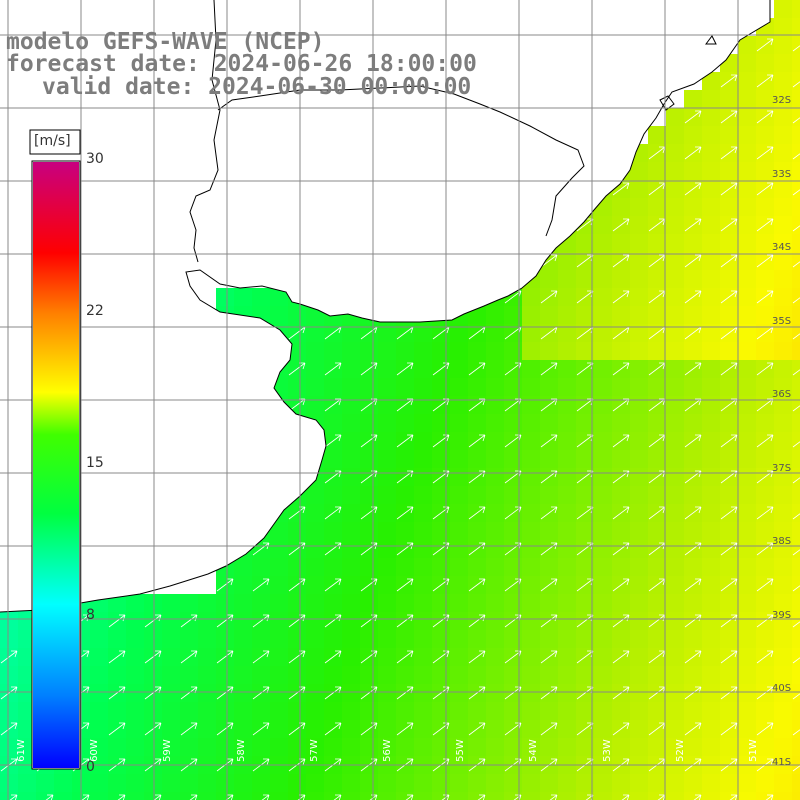 The image size is (800, 800). What do you see at coordinates (55, 142) in the screenshot?
I see `colorbar-unit-box` at bounding box center [55, 142].